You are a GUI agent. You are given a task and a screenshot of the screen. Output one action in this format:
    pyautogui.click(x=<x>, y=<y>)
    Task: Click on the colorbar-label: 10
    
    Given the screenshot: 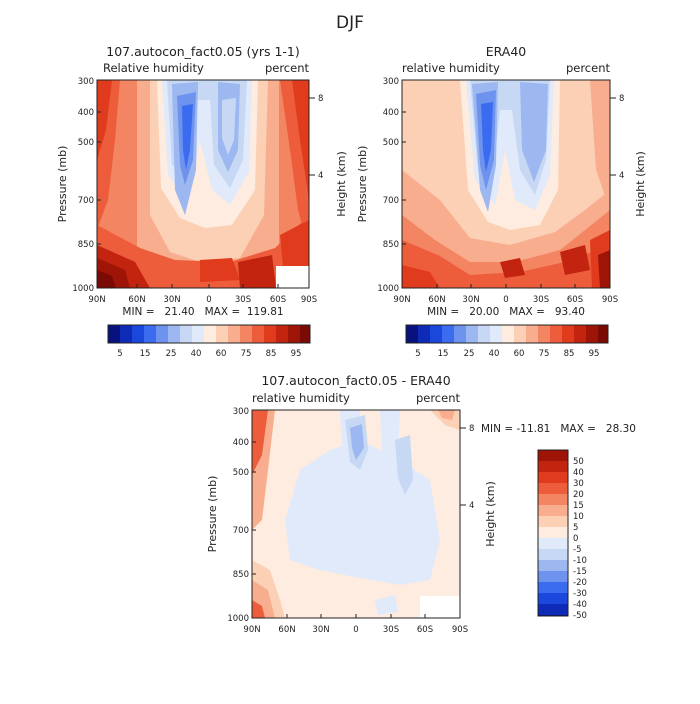 What is the action you would take?
    pyautogui.click(x=578, y=517)
    